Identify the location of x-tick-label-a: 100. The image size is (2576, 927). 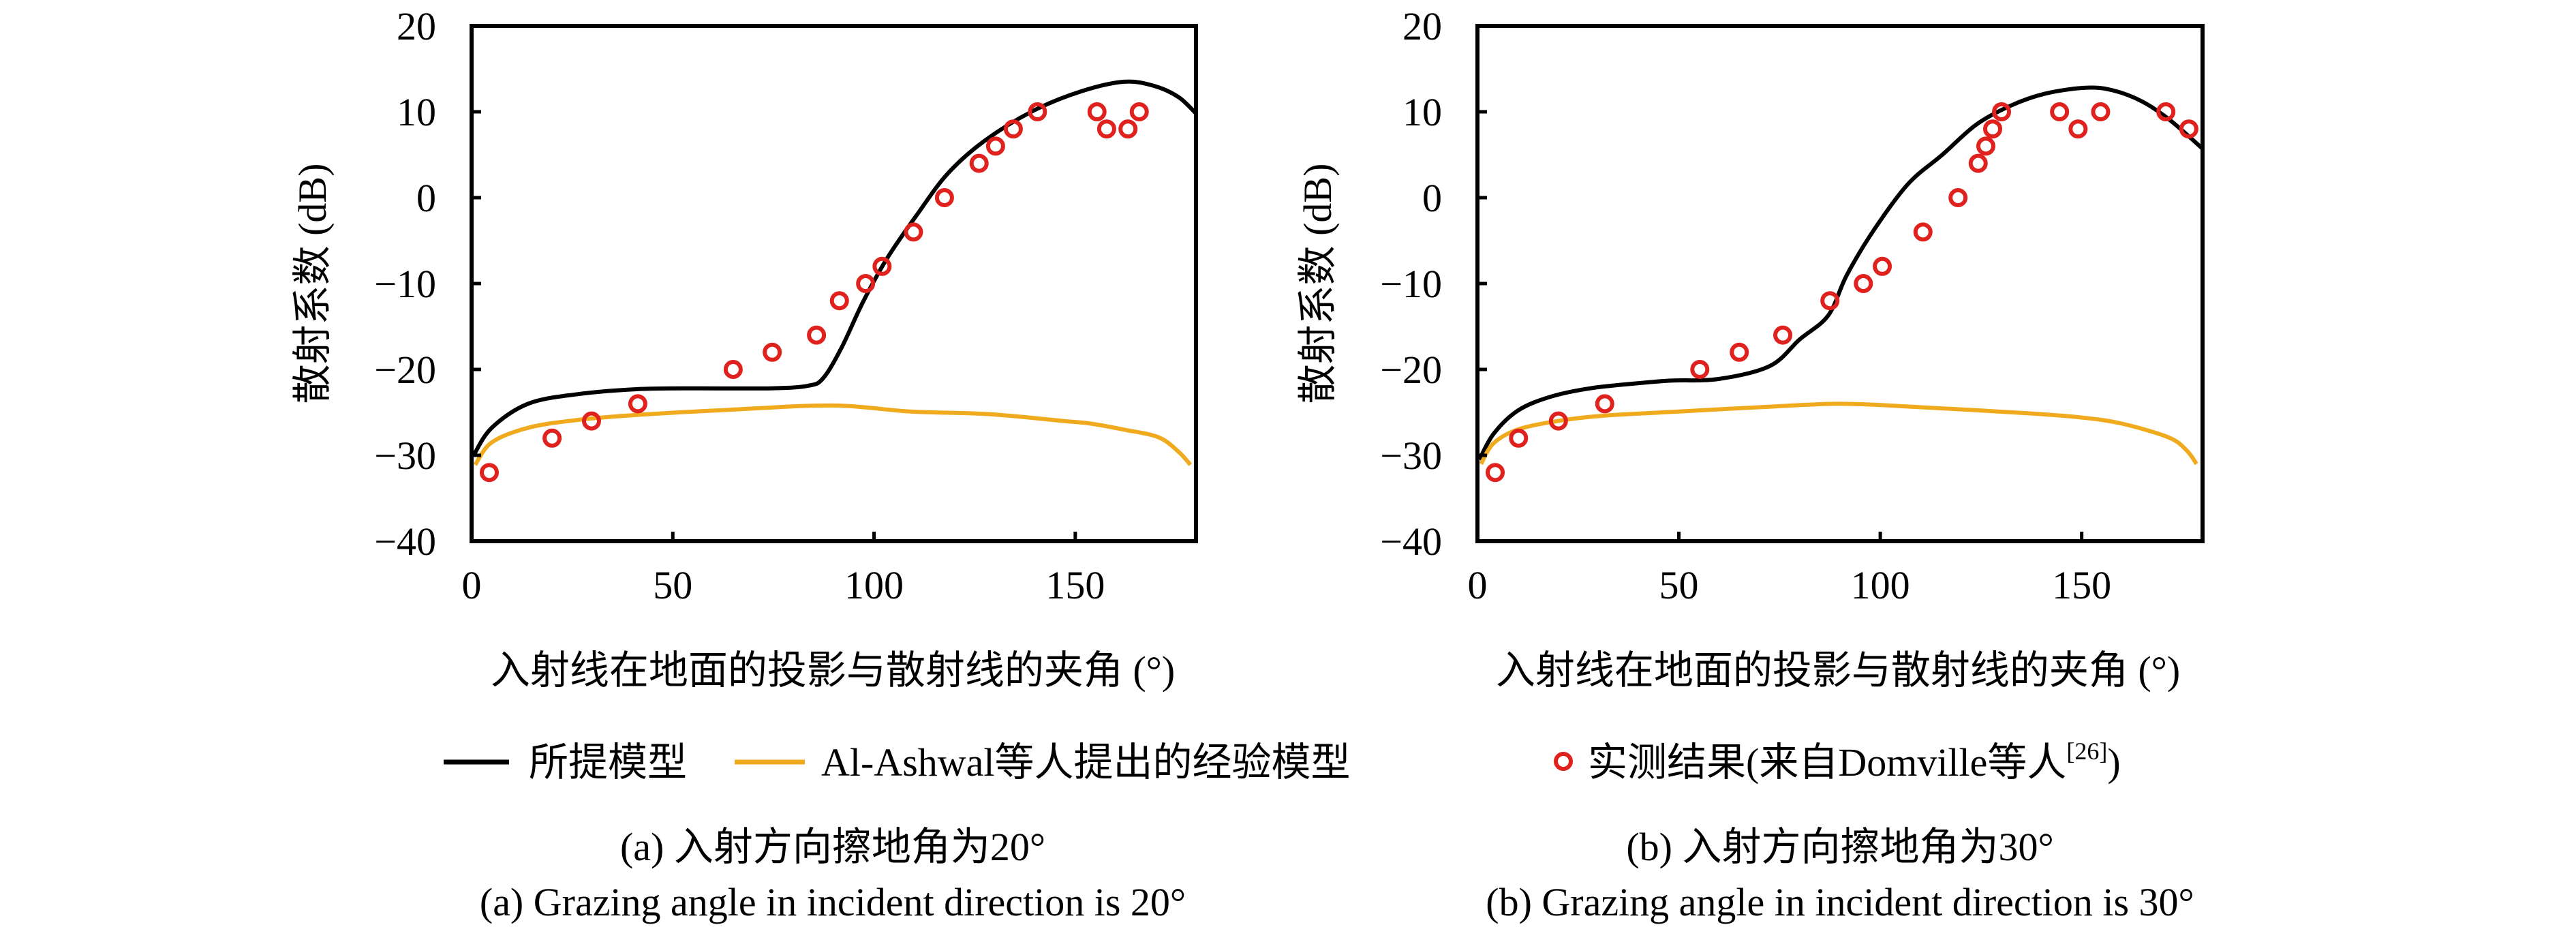
(874, 585).